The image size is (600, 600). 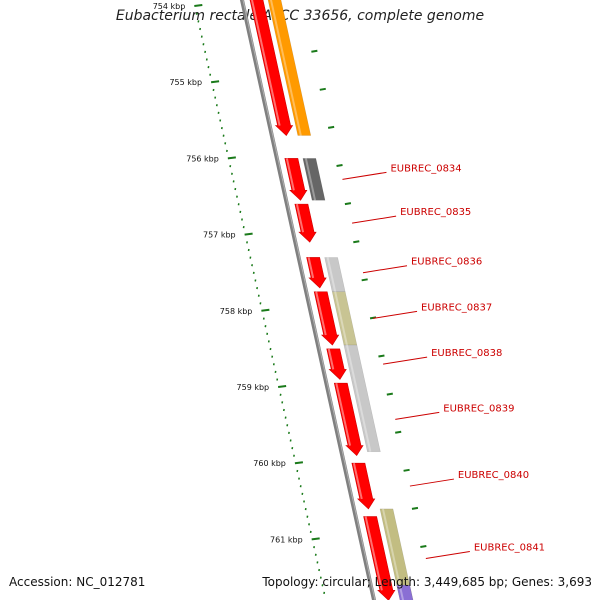 I want to click on gene-label: EUBREC_0834, so click(x=425, y=168).